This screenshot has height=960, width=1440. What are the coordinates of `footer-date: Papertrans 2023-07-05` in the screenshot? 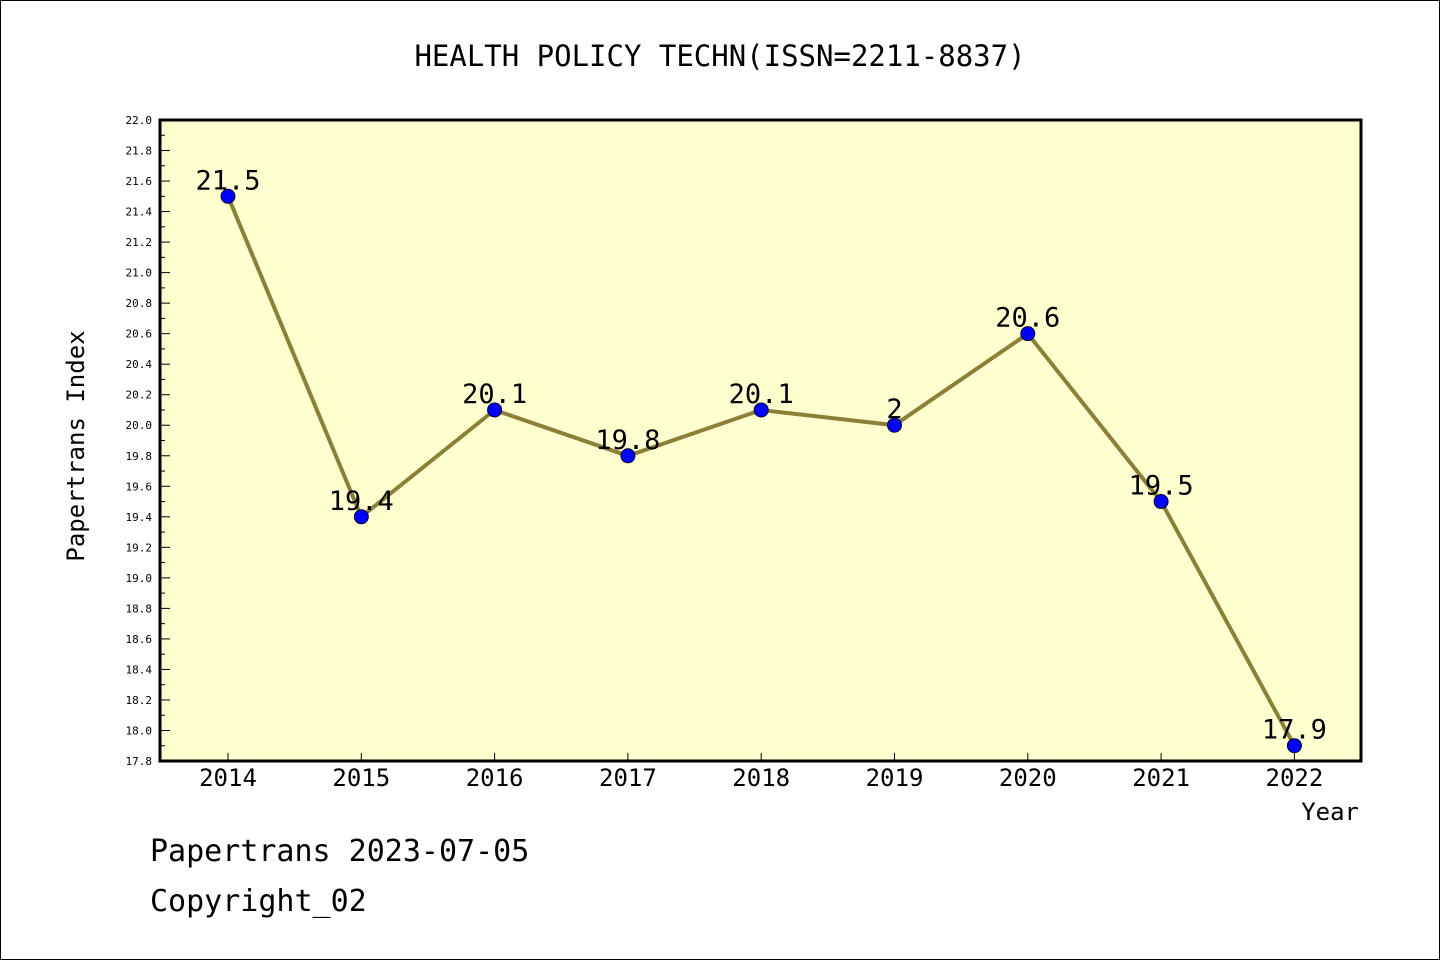 It's located at (340, 851).